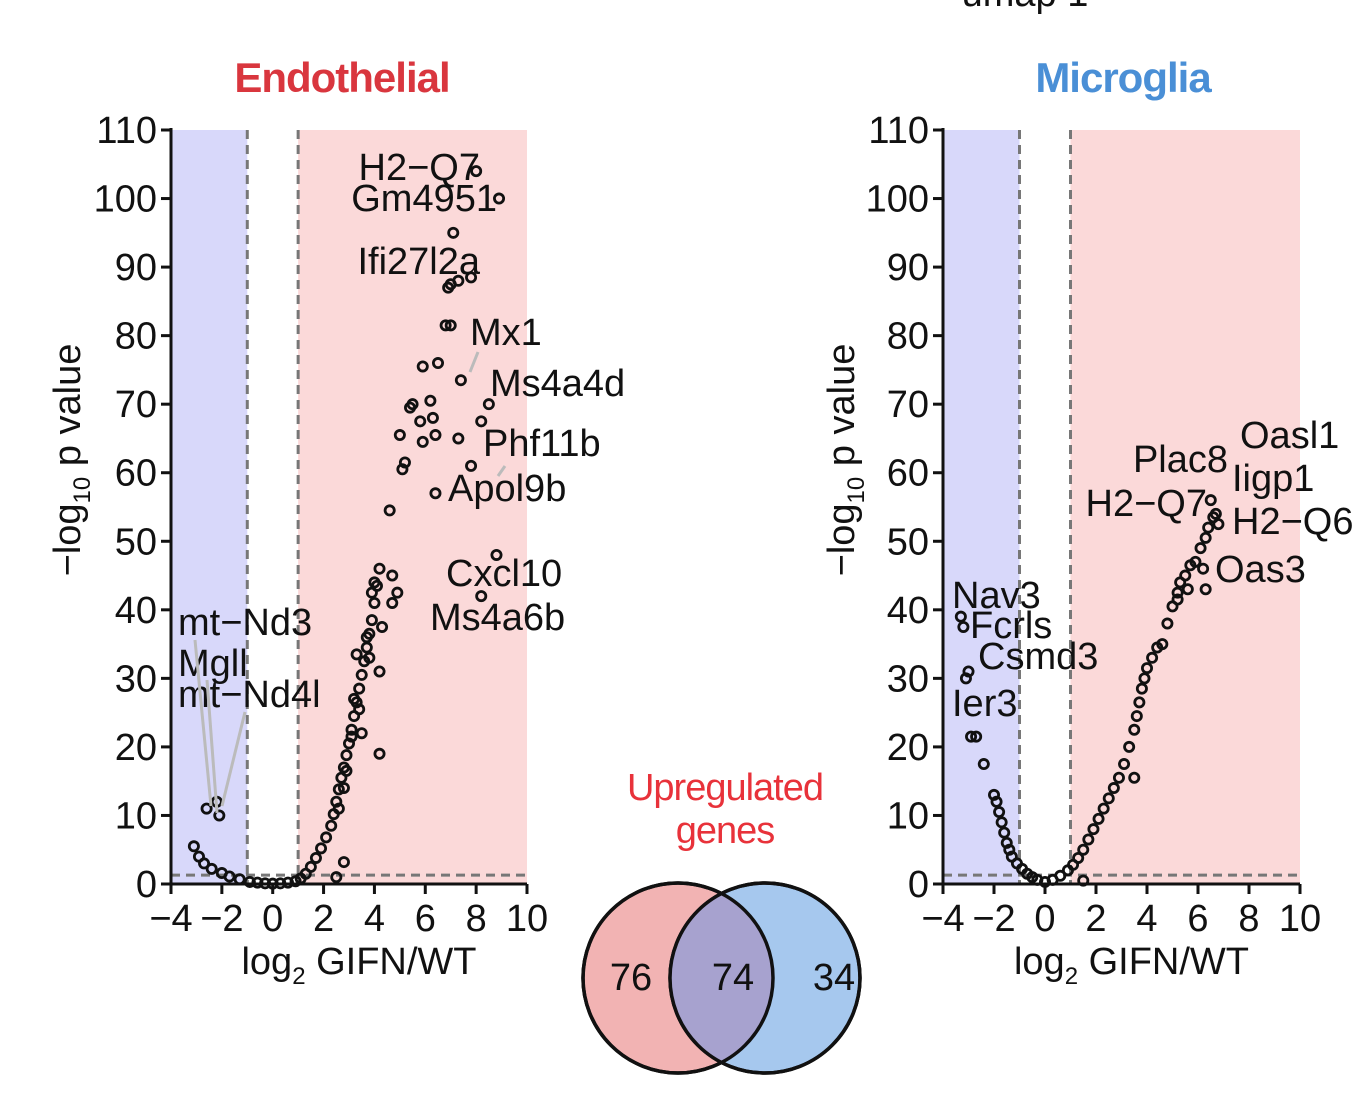 Image resolution: width=1368 pixels, height=1093 pixels. I want to click on x-tick-label: 6, so click(425, 919).